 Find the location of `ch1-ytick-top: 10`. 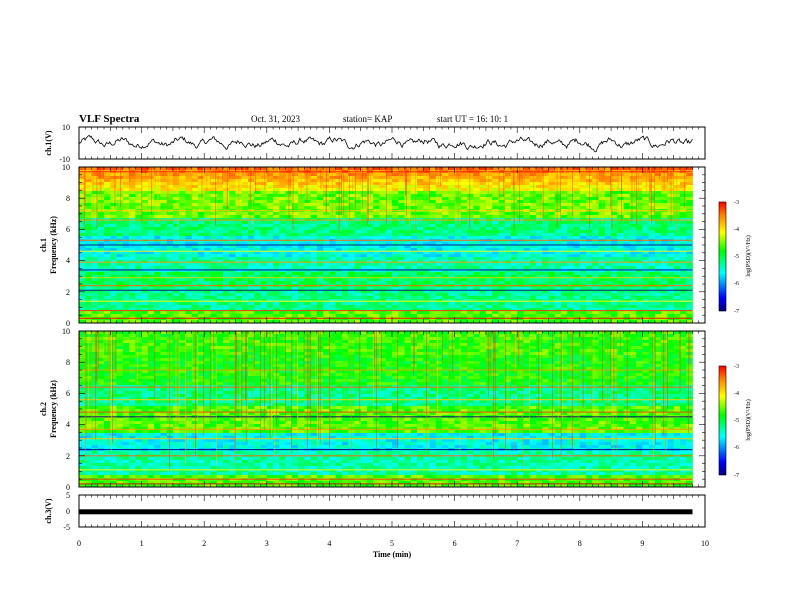

ch1-ytick-top: 10 is located at coordinates (66, 127).